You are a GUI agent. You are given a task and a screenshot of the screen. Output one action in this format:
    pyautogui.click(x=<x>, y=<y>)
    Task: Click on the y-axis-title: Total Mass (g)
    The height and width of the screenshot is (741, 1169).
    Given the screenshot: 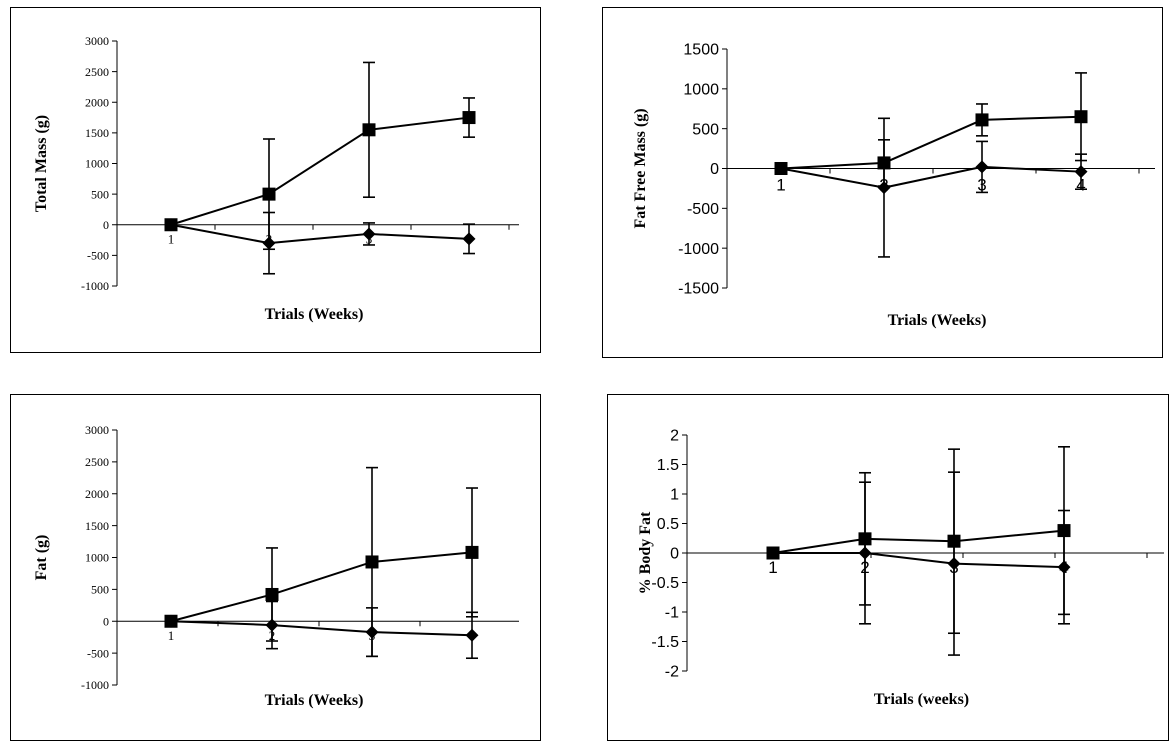 What is the action you would take?
    pyautogui.click(x=41, y=163)
    